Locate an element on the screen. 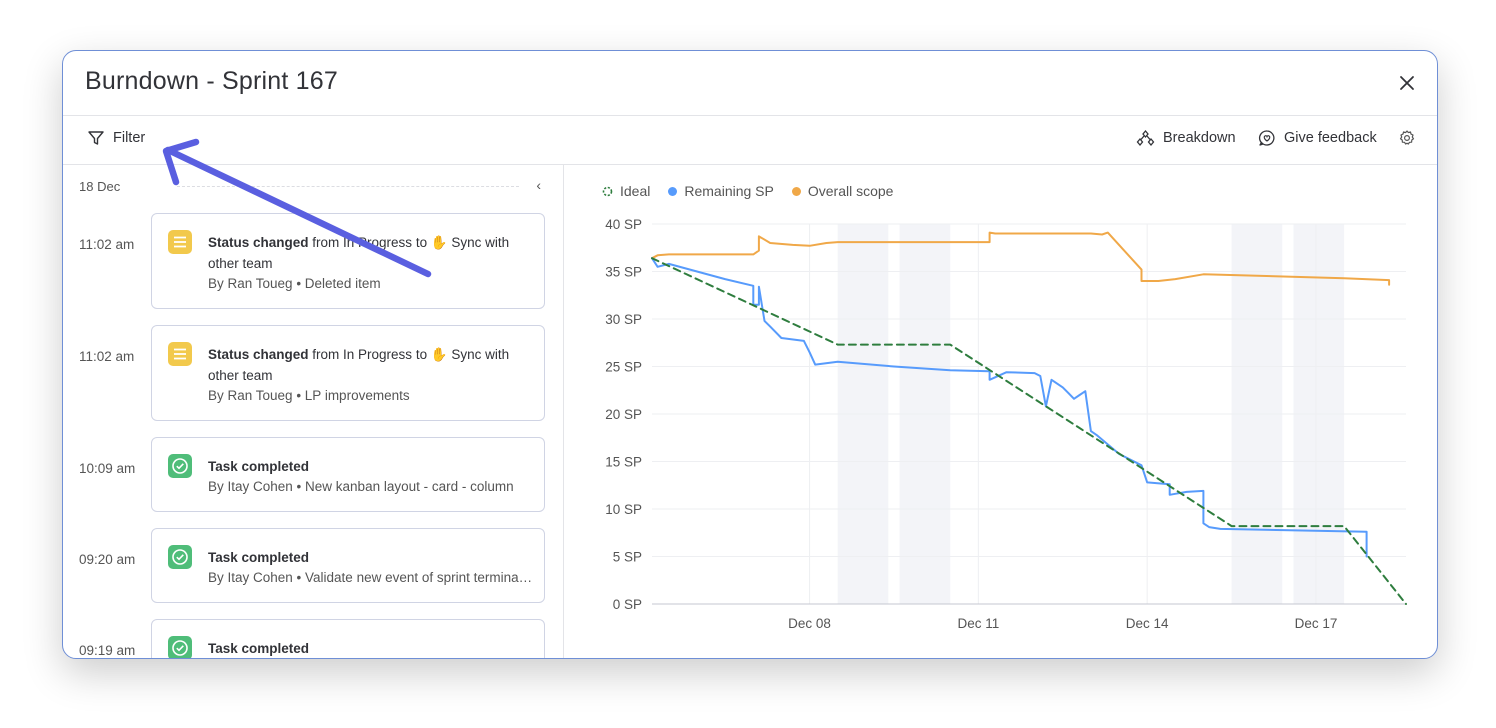  activity-card: Task completed is located at coordinates (348, 638).